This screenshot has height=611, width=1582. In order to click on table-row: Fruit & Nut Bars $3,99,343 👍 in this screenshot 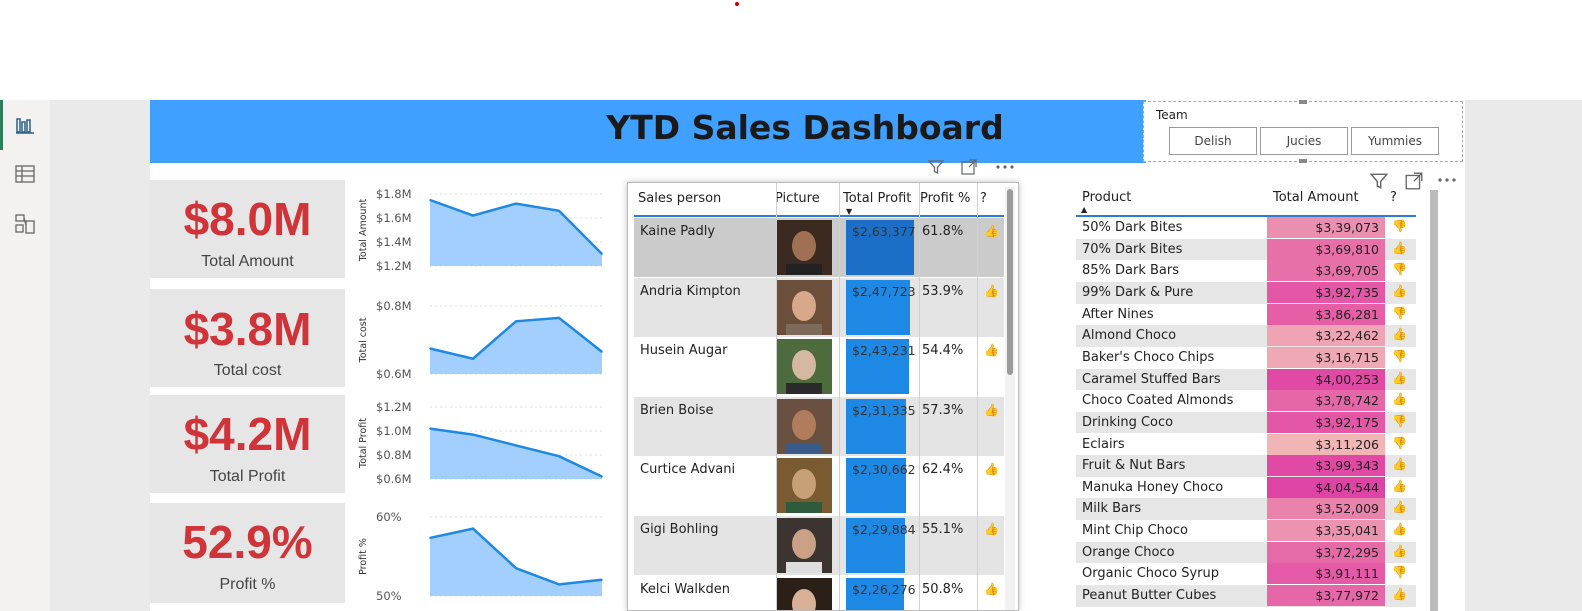, I will do `click(1246, 466)`.